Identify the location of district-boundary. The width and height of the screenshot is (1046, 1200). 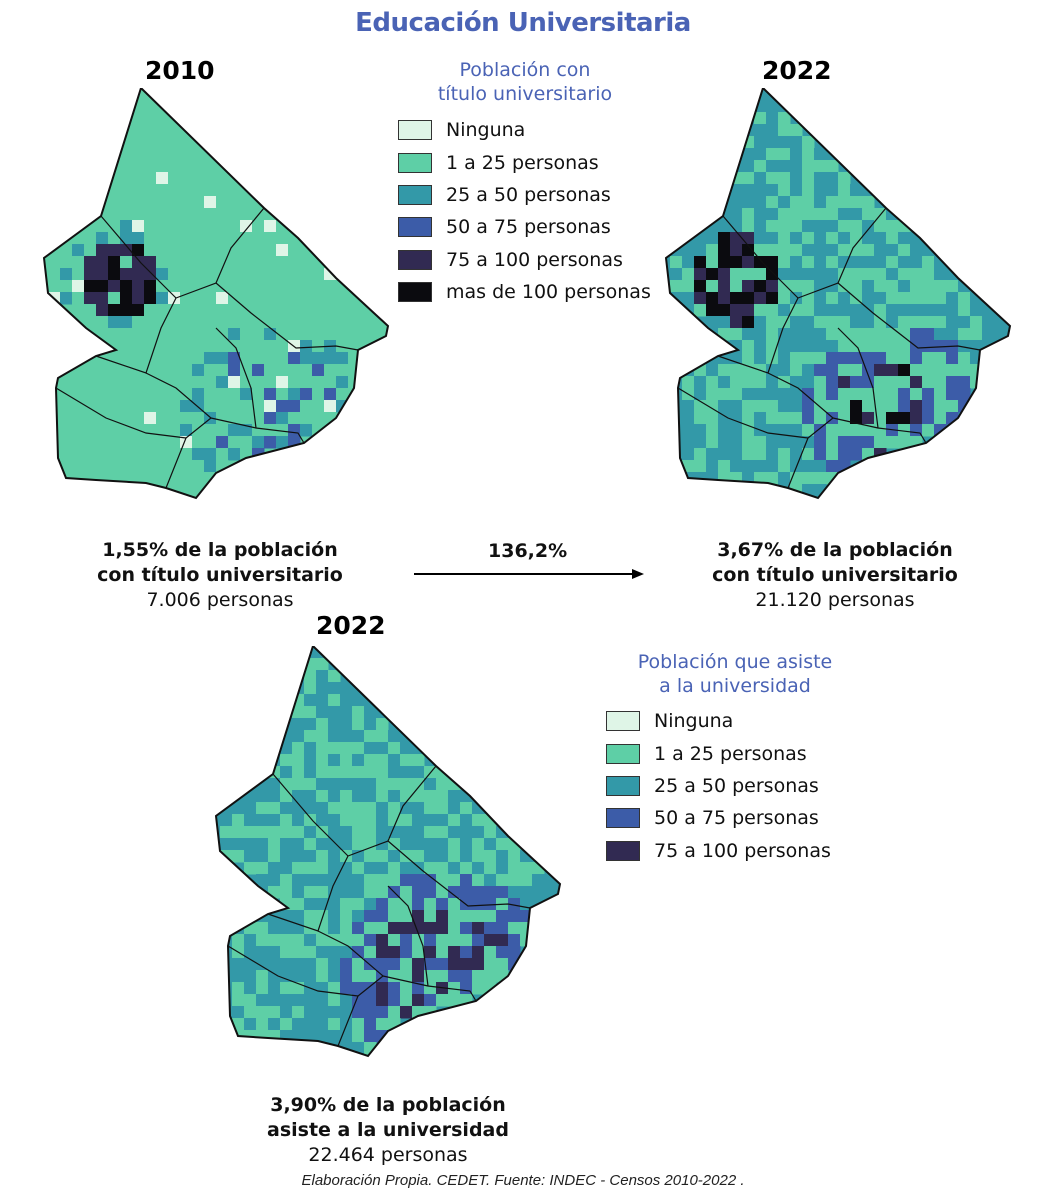
(429, 988).